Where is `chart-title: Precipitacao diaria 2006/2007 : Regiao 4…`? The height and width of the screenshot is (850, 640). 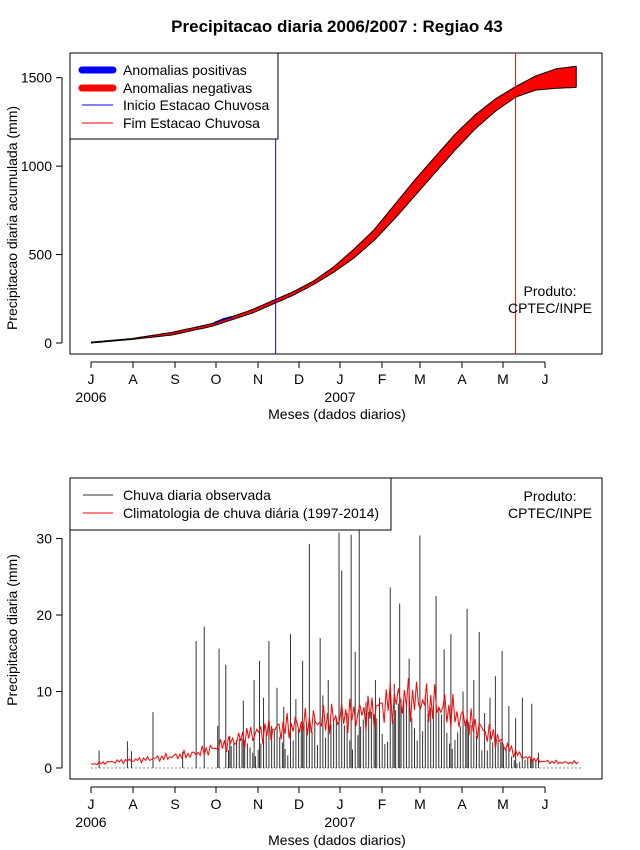 chart-title: Precipitacao diaria 2006/2007 : Regiao 4… is located at coordinates (337, 26).